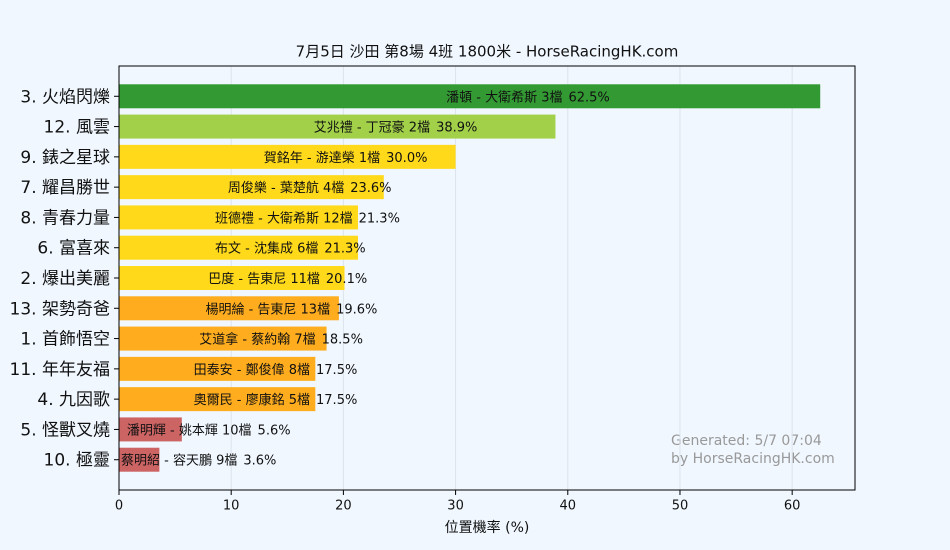  Describe the element at coordinates (259, 460) in the screenshot. I see `value-label: 3.6%` at that location.